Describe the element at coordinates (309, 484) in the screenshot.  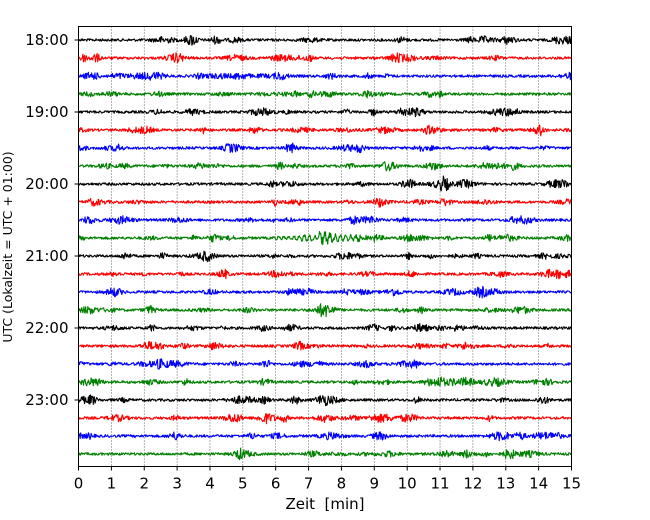
I see `x-tick-label: 7` at that location.